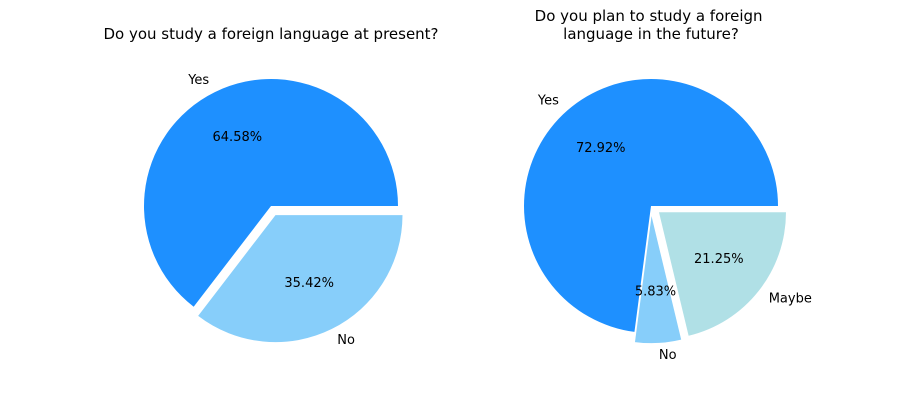 Image resolution: width=900 pixels, height=400 pixels. I want to click on pie-percent-no: 5.83%, so click(655, 292).